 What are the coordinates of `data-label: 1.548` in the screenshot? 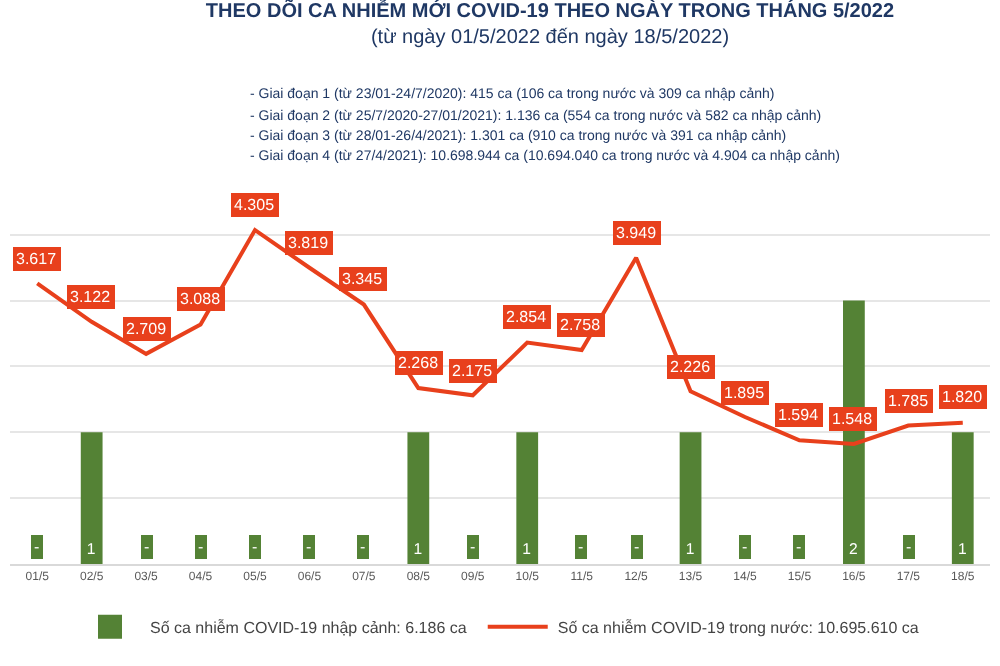 It's located at (853, 419).